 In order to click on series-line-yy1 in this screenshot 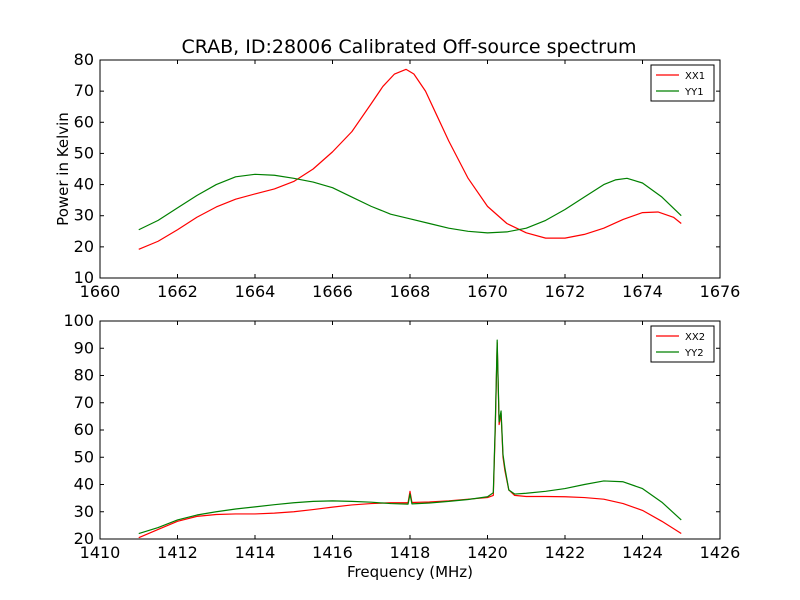, I will do `click(410, 203)`.